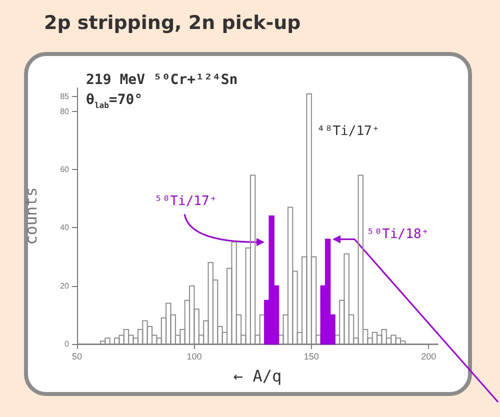  I want to click on y-tick-label: 40, so click(65, 227).